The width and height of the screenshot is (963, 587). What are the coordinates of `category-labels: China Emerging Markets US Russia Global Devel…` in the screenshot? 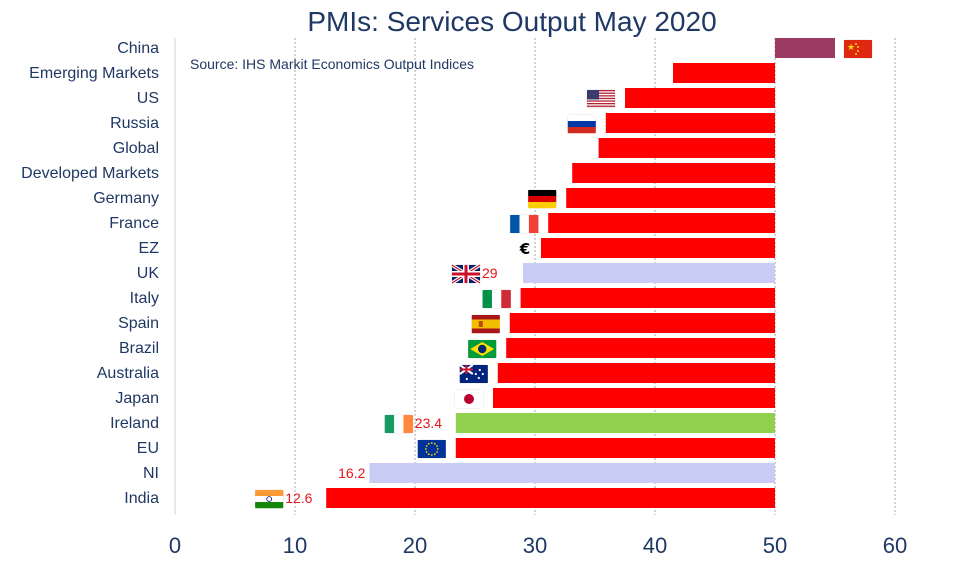 It's located at (90, 273).